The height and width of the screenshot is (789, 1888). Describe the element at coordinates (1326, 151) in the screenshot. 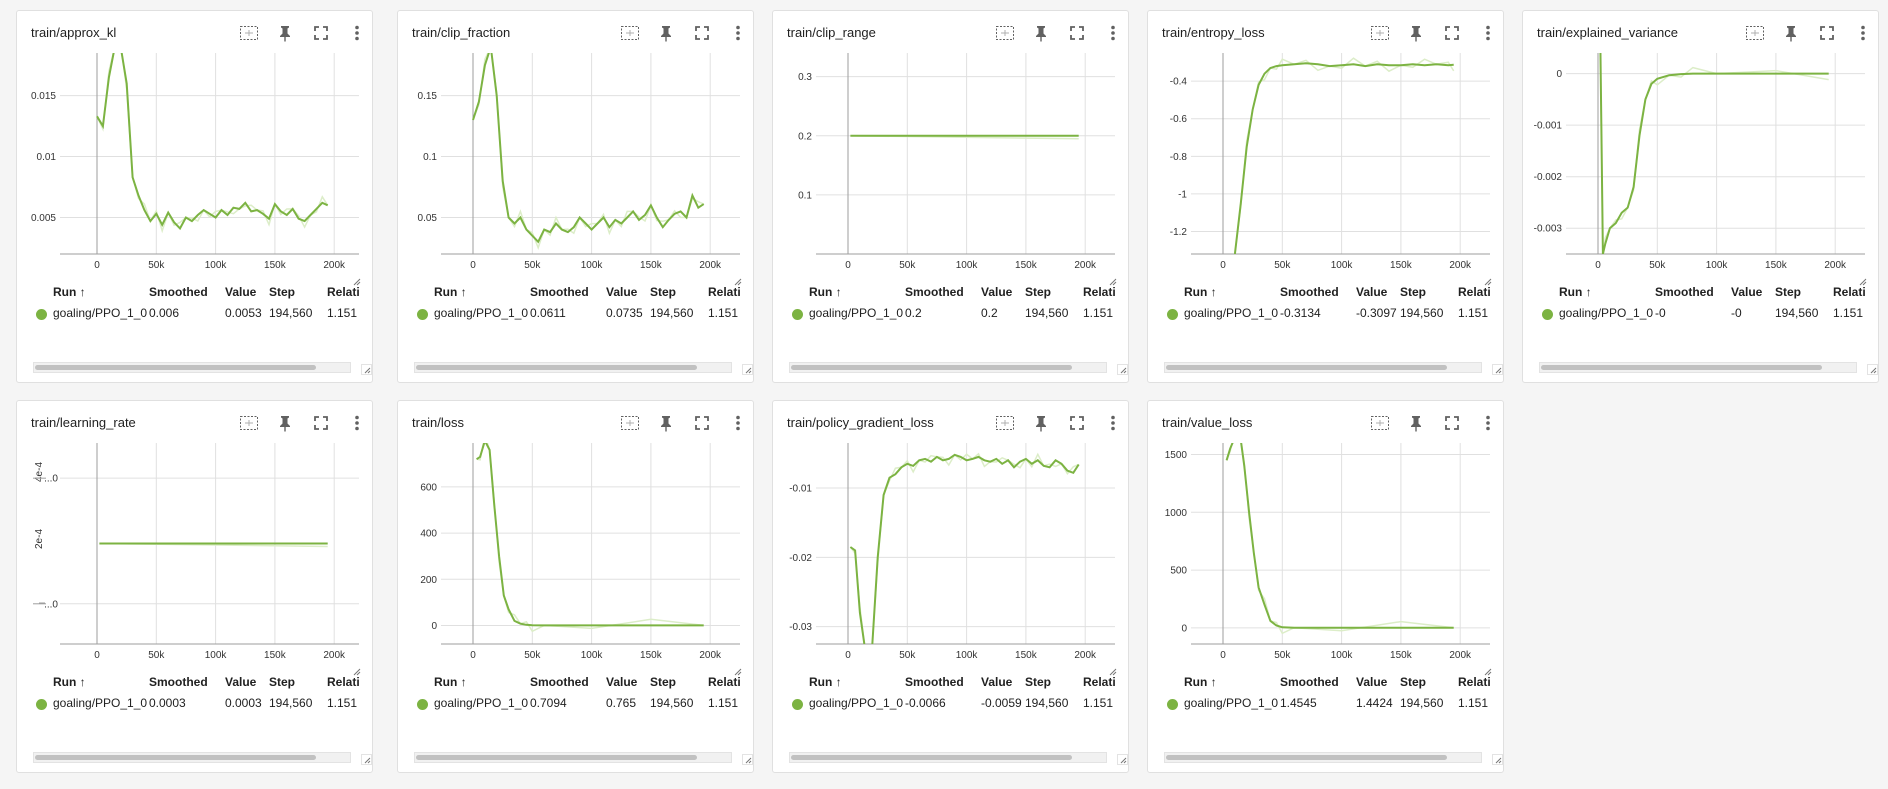

I see `chart-plot: 0 50k 100k 150k 200k -0.4 -0.6 -0.8 -1 -1.2` at that location.